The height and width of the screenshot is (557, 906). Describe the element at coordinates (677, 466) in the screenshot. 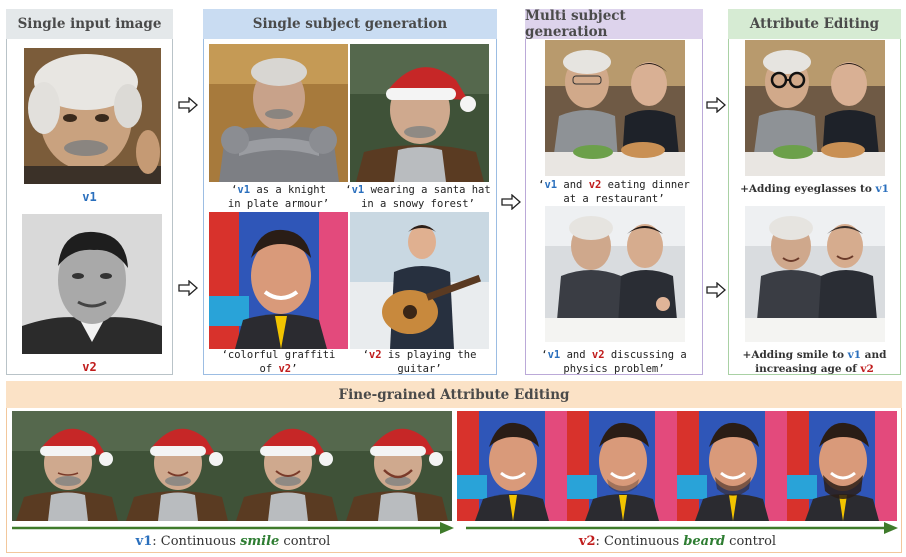

I see `beard-strip` at that location.